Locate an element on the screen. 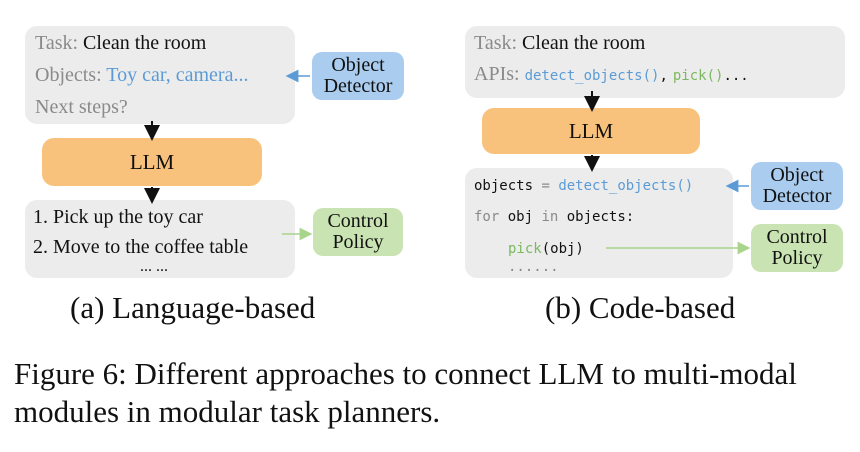 This screenshot has height=452, width=860. task-label-a: Task: is located at coordinates (57, 43).